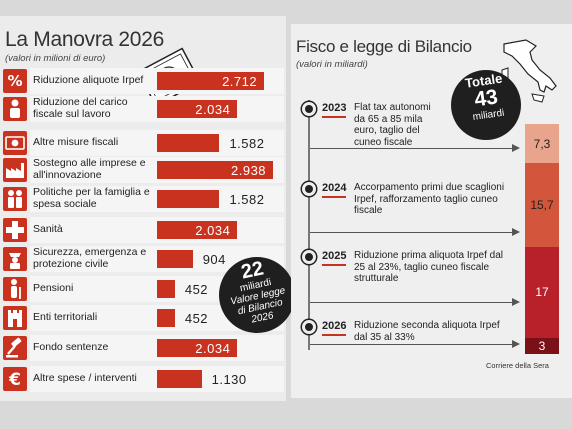  I want to click on stack-segment: 15,7, so click(542, 205).